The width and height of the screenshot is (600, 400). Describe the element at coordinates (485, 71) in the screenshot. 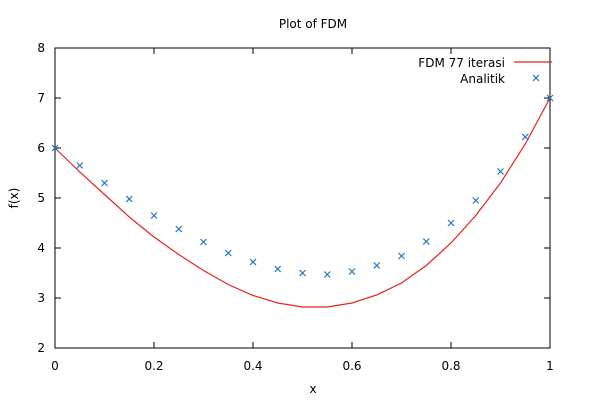

I see `legend: FDM 77 iterasi Analitik` at that location.